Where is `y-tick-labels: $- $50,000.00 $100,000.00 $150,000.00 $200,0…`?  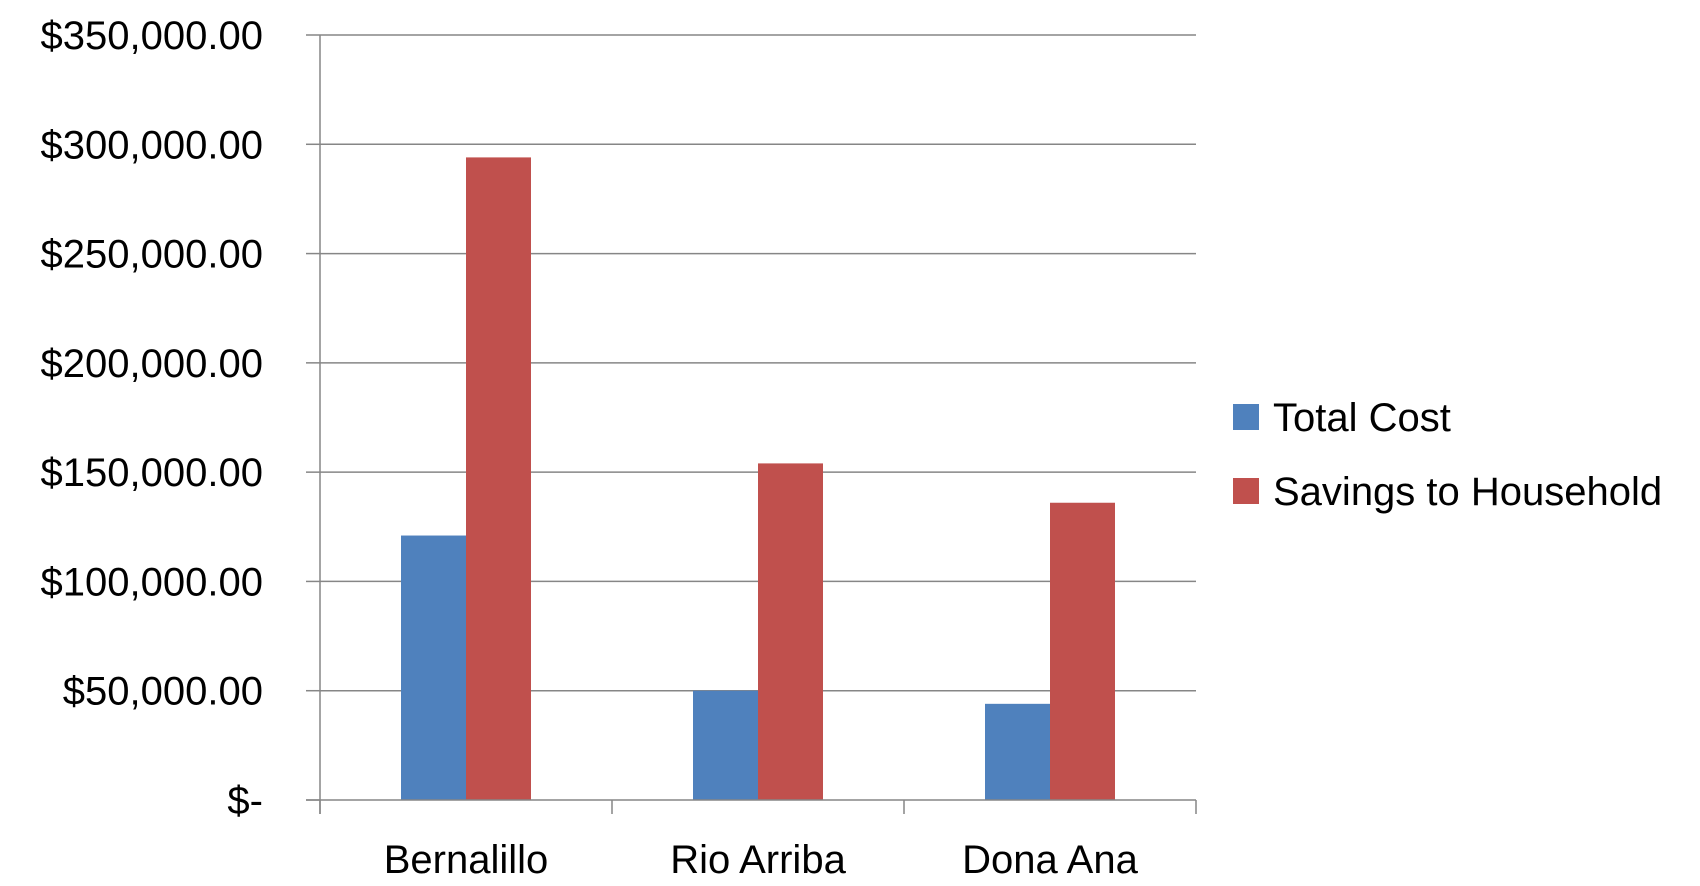 y-tick-labels: $- $50,000.00 $100,000.00 $150,000.00 $200,0… is located at coordinates (152, 418).